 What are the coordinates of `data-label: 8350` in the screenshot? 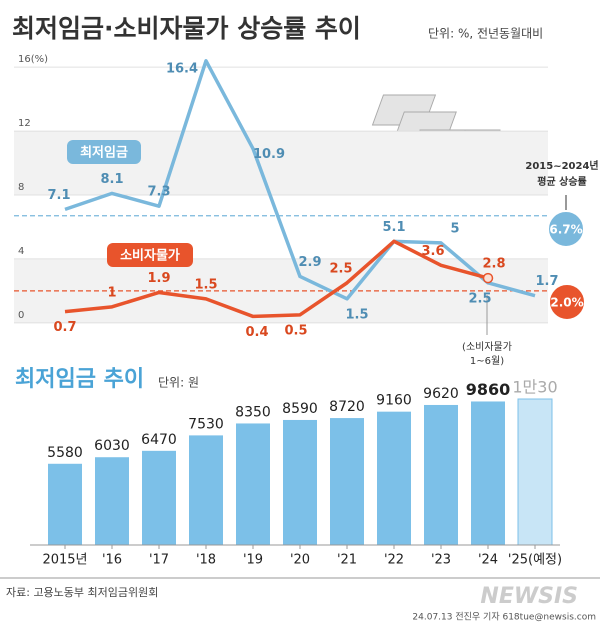 It's located at (253, 412).